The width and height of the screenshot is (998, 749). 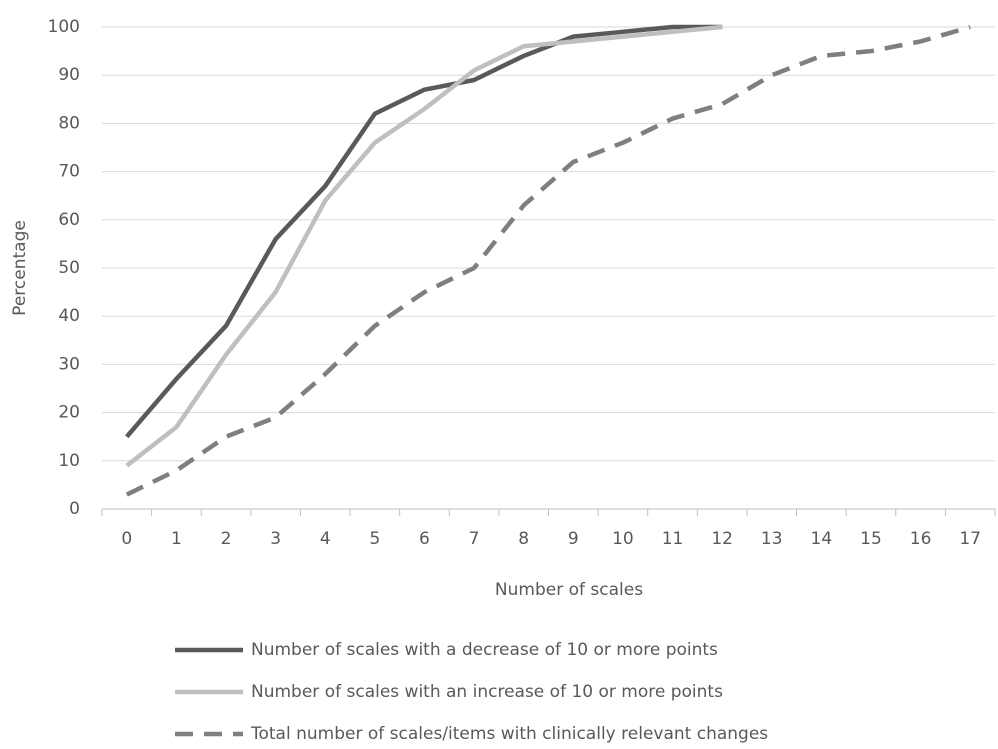 What do you see at coordinates (424, 539) in the screenshot?
I see `x-tick-label: 6` at bounding box center [424, 539].